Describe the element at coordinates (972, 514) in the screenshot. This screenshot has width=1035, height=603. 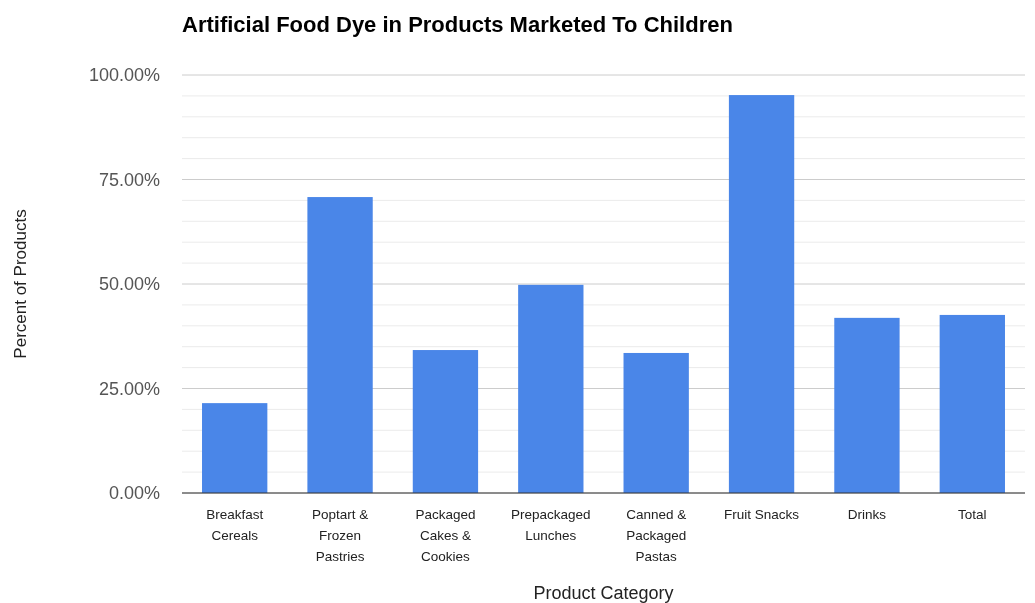
I see `x-tick-label: Total` at that location.